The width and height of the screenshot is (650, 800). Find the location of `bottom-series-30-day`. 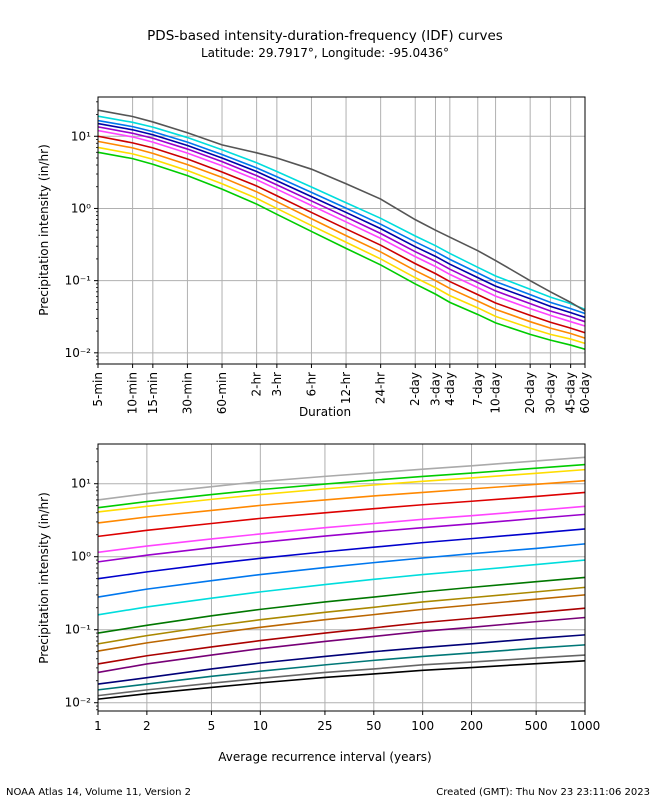

bottom-series-30-day is located at coordinates (341, 667).